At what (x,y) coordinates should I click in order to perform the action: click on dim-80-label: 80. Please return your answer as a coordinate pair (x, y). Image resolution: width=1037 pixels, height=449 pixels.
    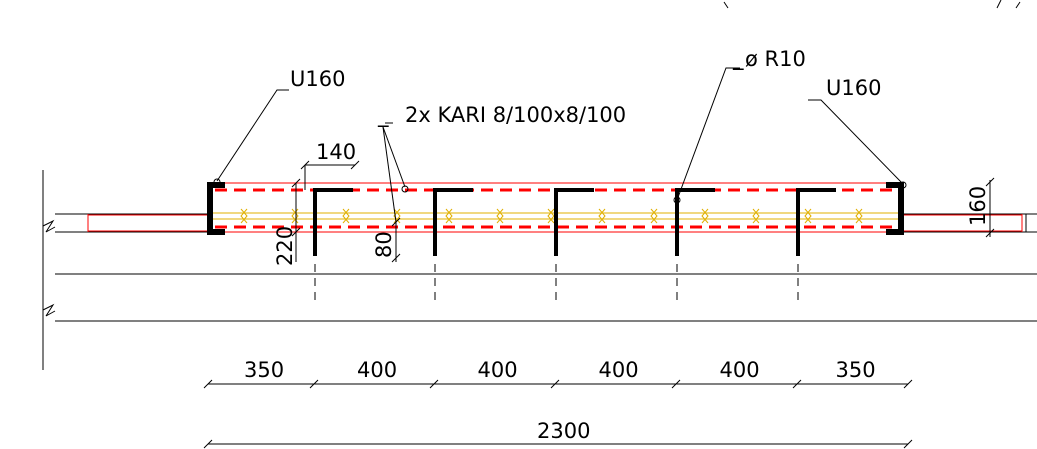
    Looking at the image, I should click on (384, 244).